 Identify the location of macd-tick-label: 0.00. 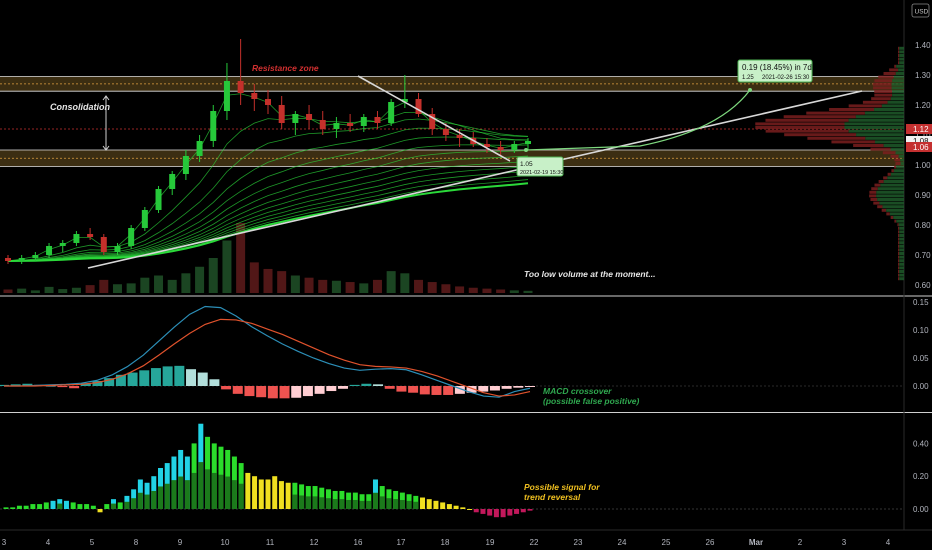
(921, 386).